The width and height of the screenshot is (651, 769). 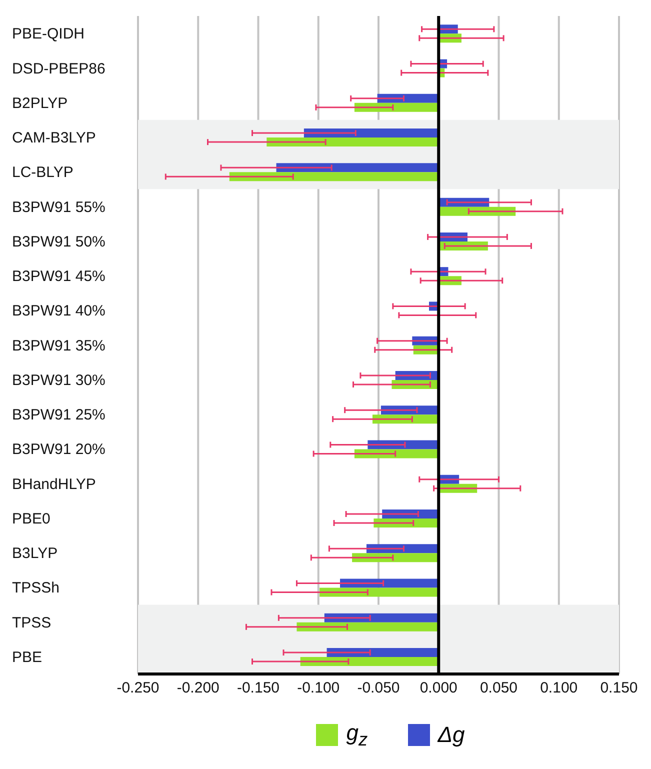 What do you see at coordinates (32, 623) in the screenshot?
I see `y-tick-label: TPSS` at bounding box center [32, 623].